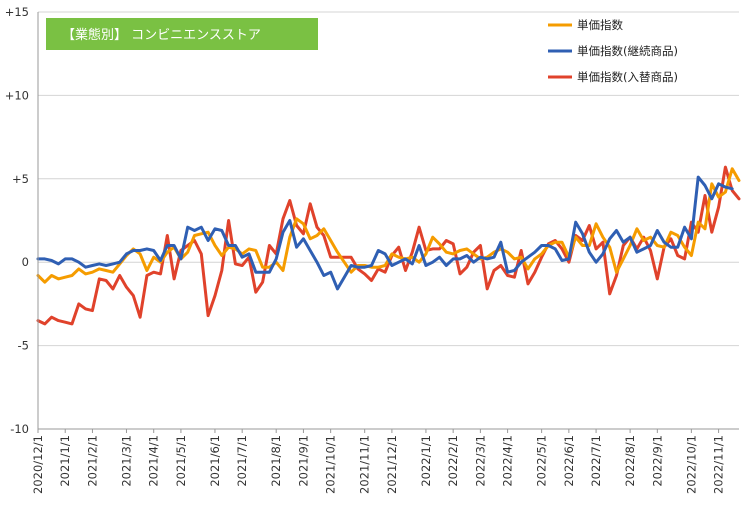  I want to click on x-tick-label: 2022/1/1, so click(426, 461).